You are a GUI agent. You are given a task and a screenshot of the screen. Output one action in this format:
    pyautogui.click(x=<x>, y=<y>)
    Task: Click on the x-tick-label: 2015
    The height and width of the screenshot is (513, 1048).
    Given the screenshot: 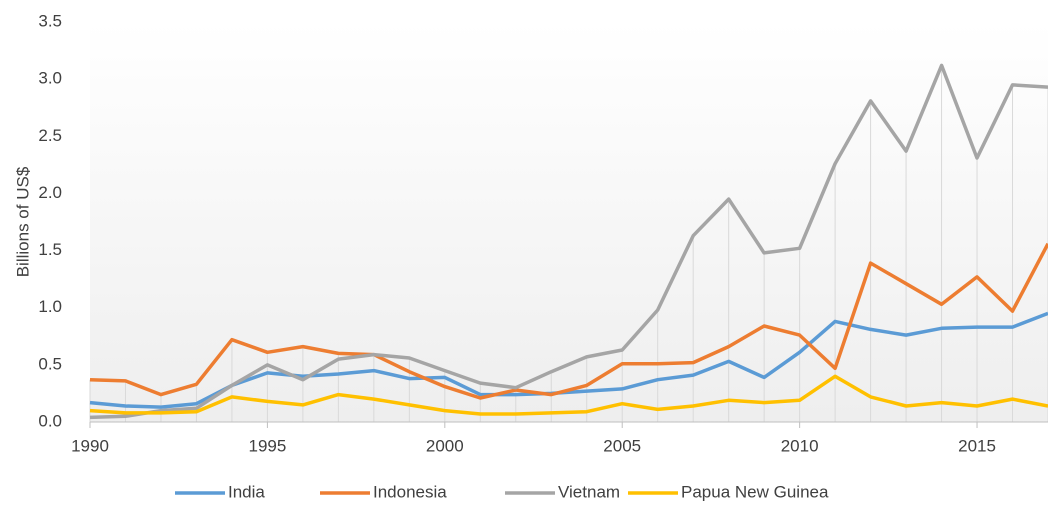 What is the action you would take?
    pyautogui.click(x=977, y=445)
    